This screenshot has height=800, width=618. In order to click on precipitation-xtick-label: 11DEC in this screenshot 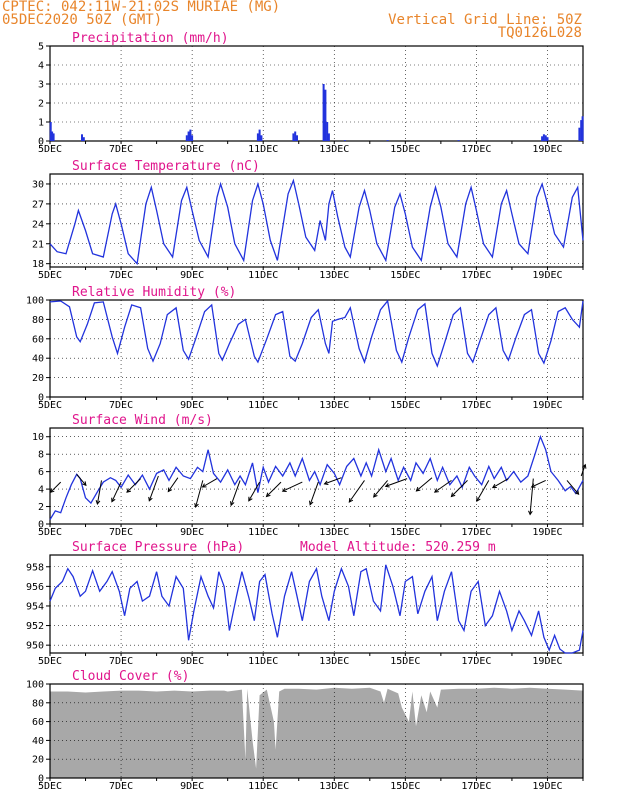, I will do `click(263, 149)`.